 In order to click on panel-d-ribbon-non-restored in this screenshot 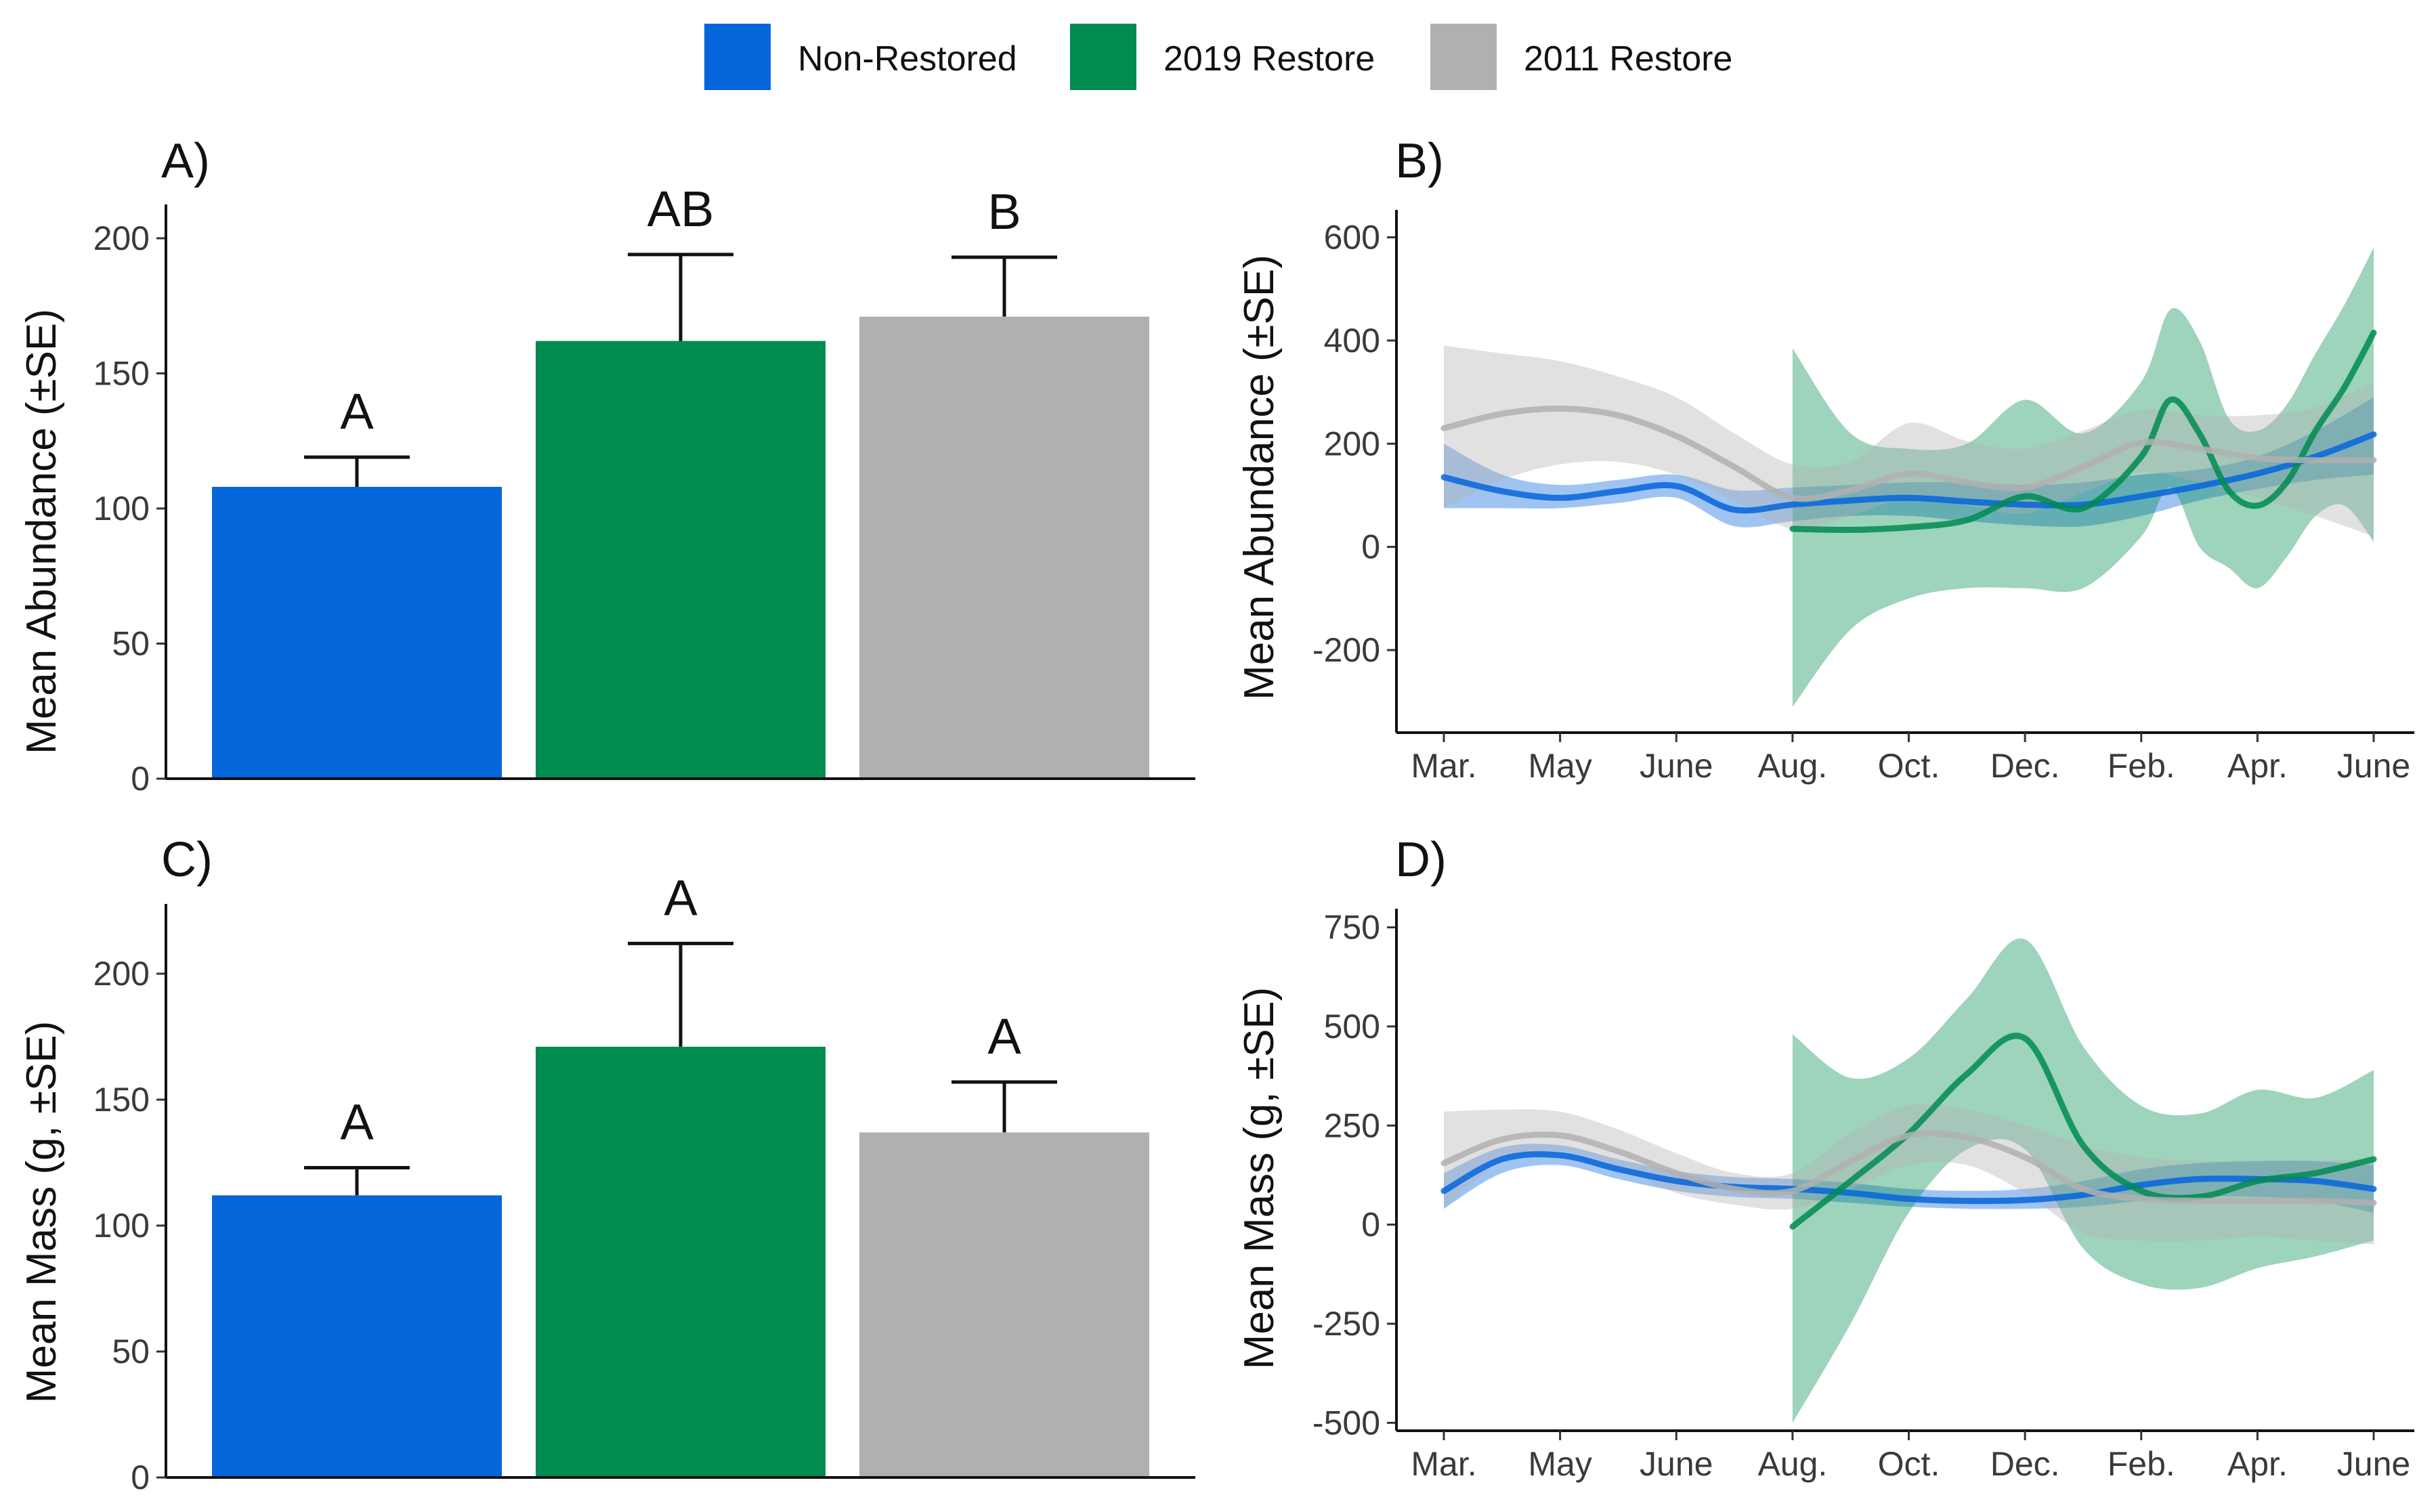, I will do `click(1909, 1178)`.